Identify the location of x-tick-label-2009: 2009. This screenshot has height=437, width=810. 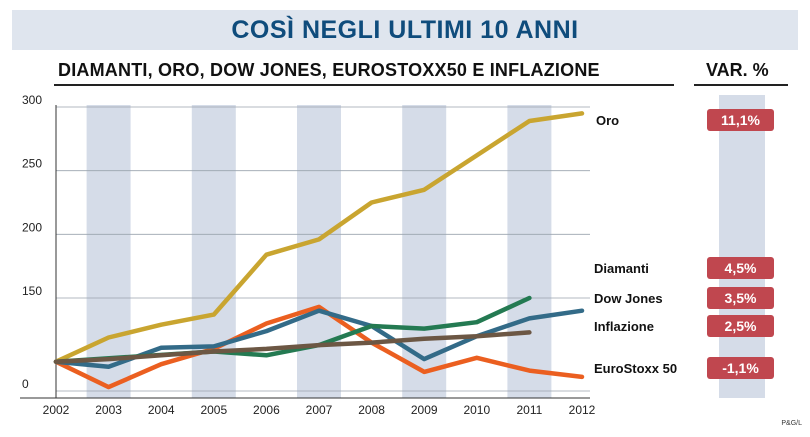
(424, 410).